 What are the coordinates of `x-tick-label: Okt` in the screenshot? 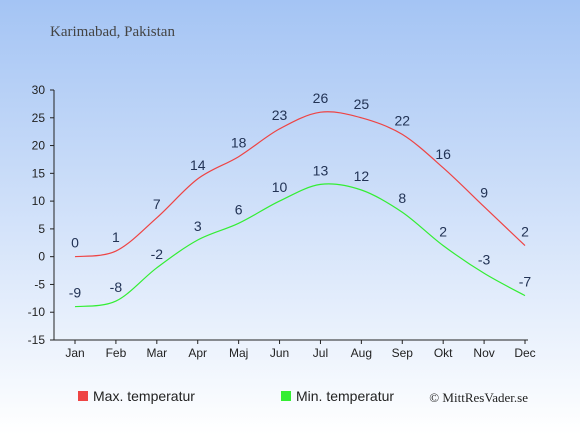 It's located at (443, 353).